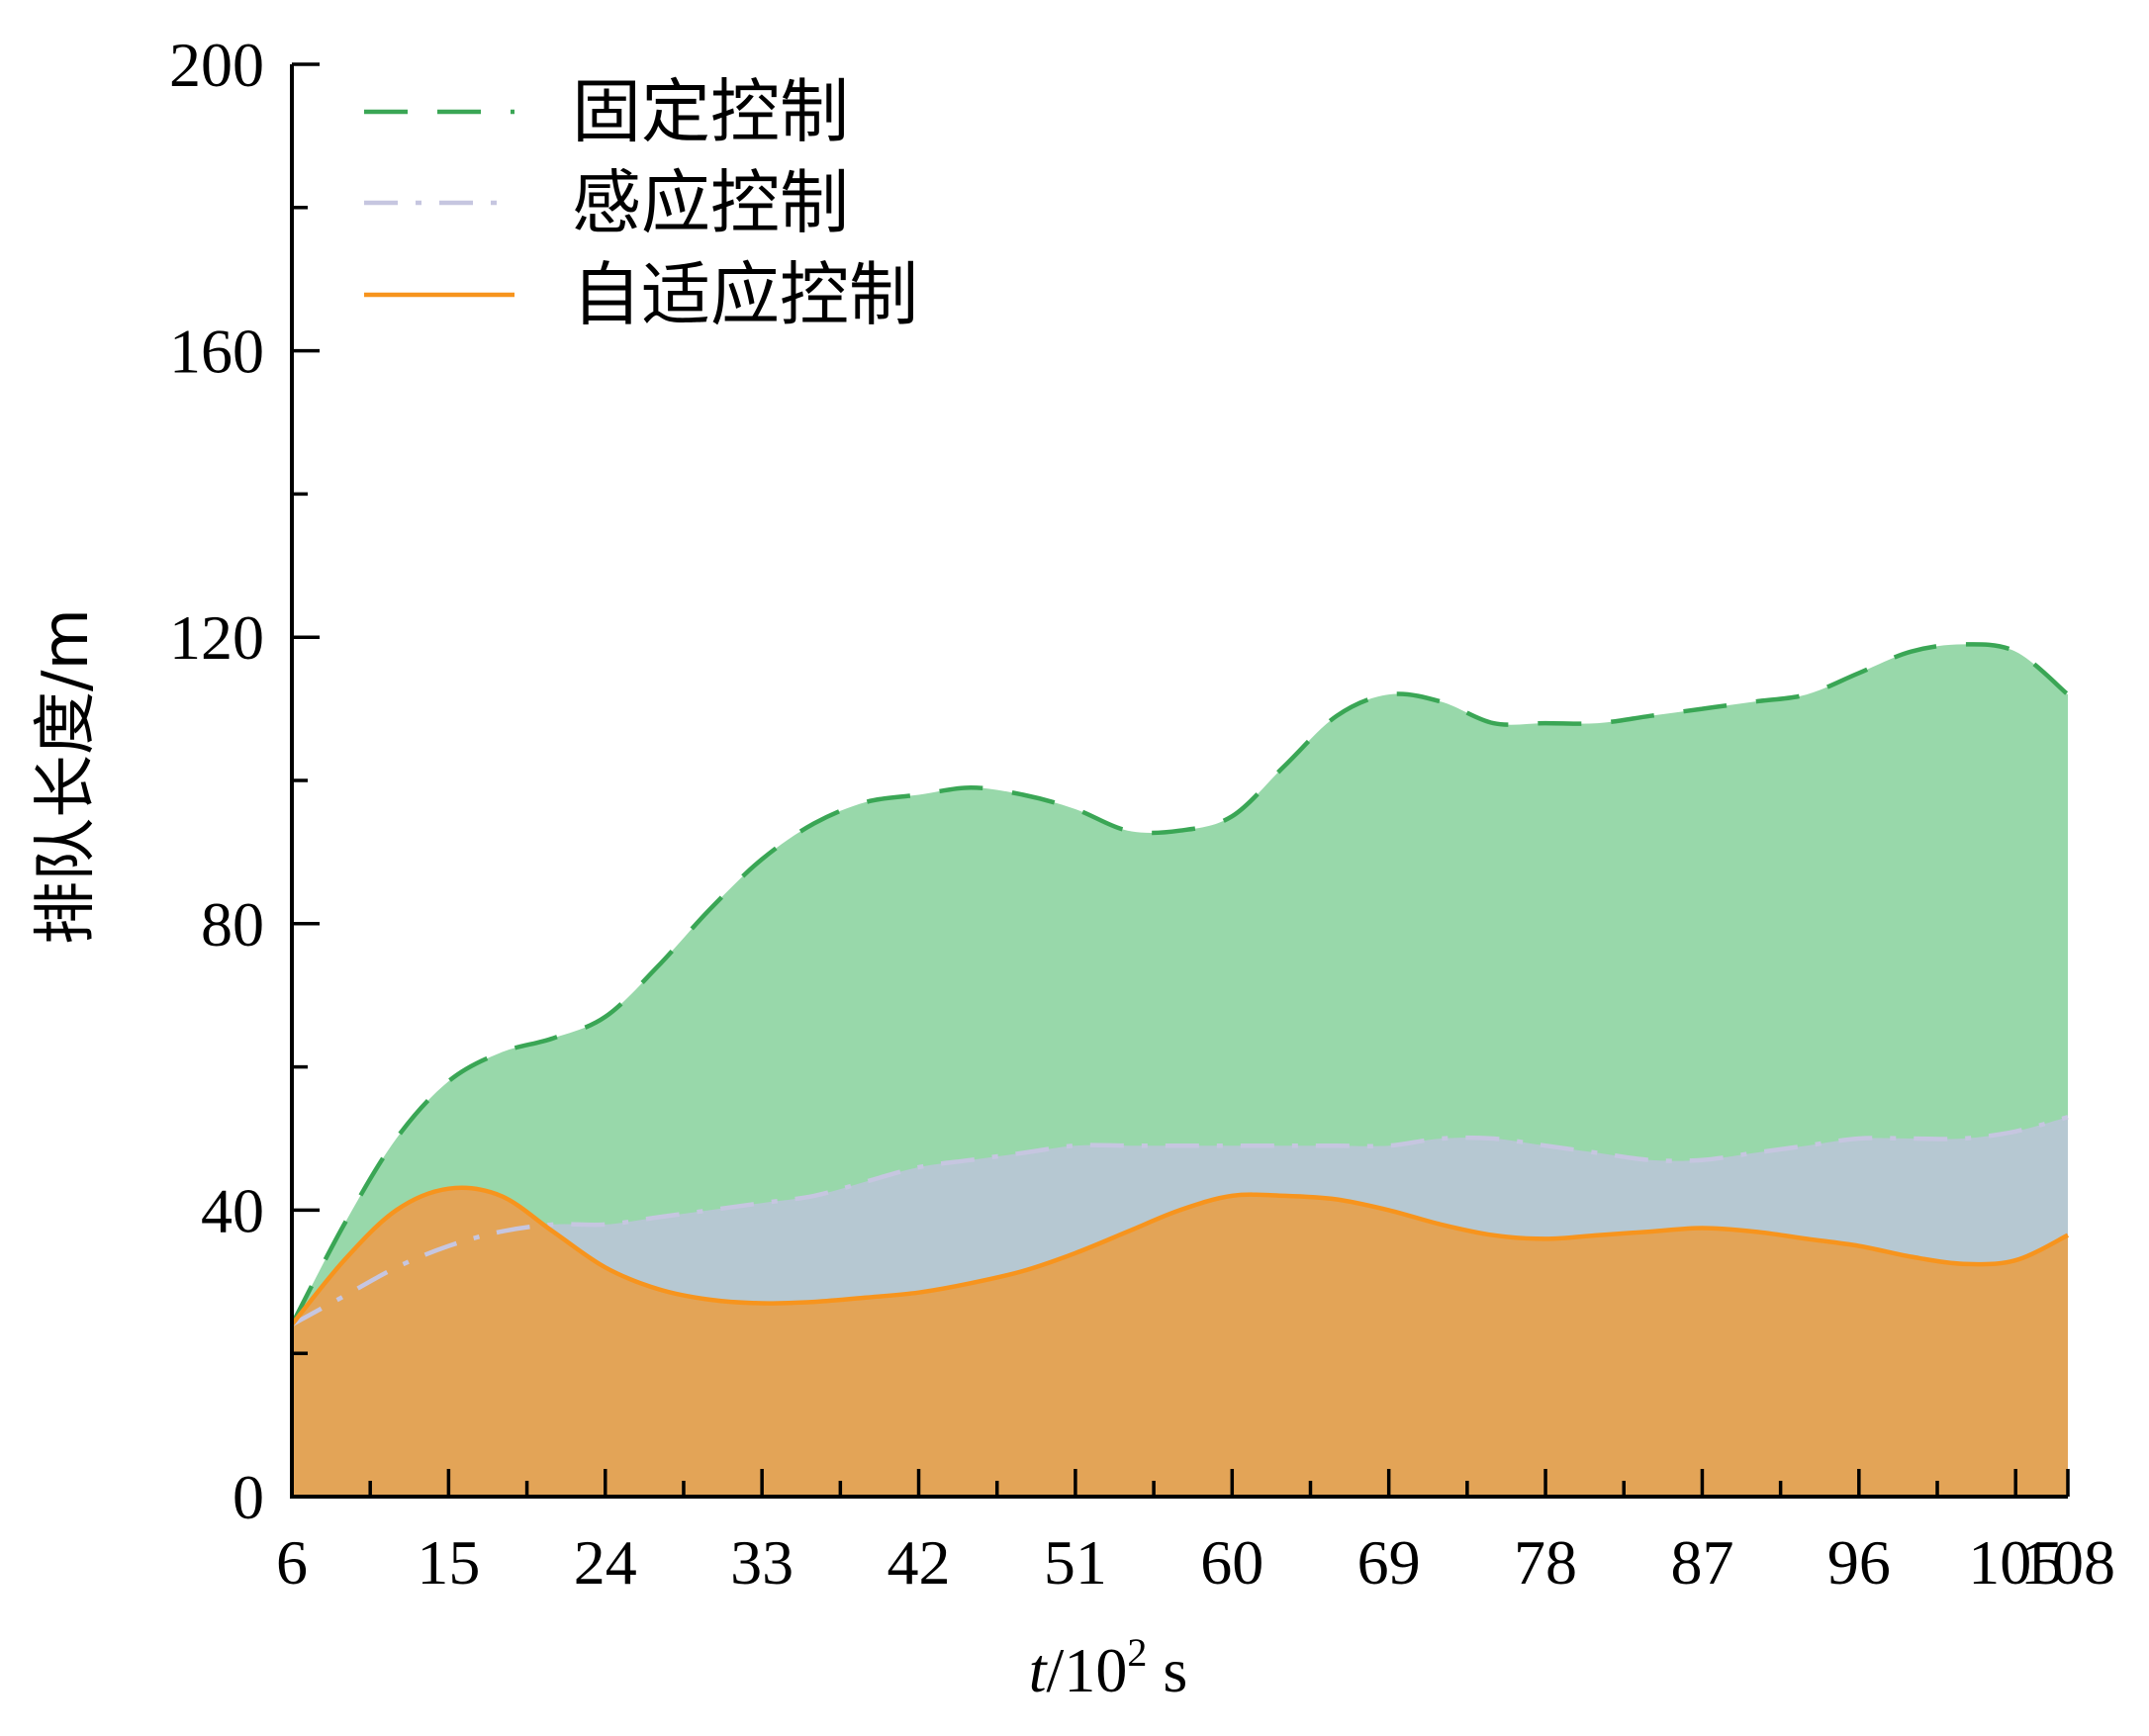 The width and height of the screenshot is (2149, 1736). What do you see at coordinates (1075, 1562) in the screenshot?
I see `x-tick-label: 51` at bounding box center [1075, 1562].